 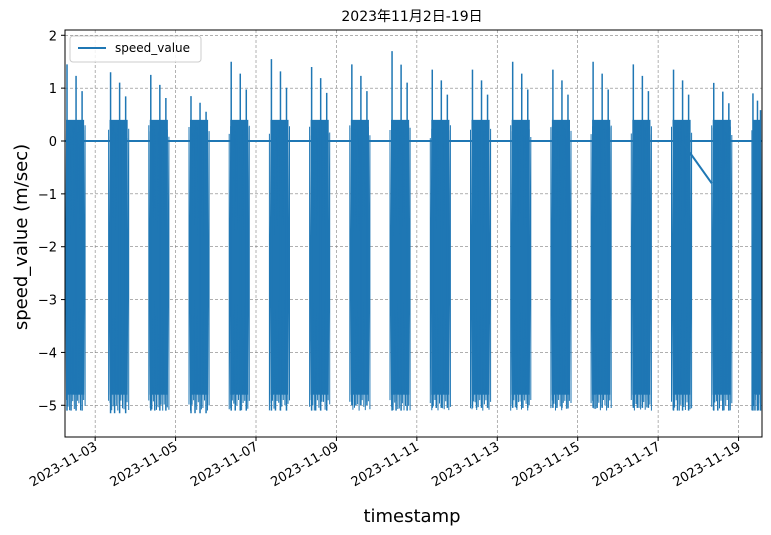 I want to click on y-axis-label: speed_value (m/sec), so click(x=21, y=237).